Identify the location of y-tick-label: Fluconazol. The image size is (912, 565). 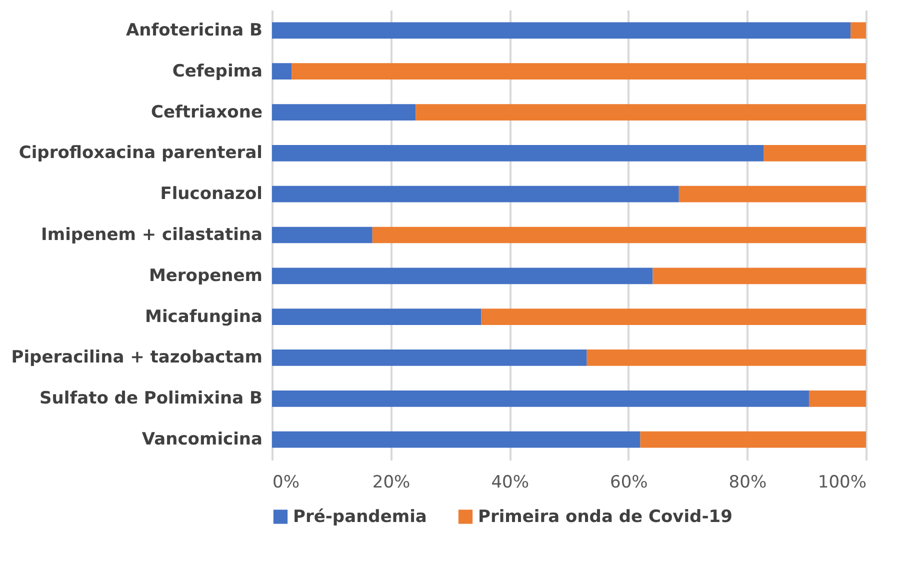
(211, 194).